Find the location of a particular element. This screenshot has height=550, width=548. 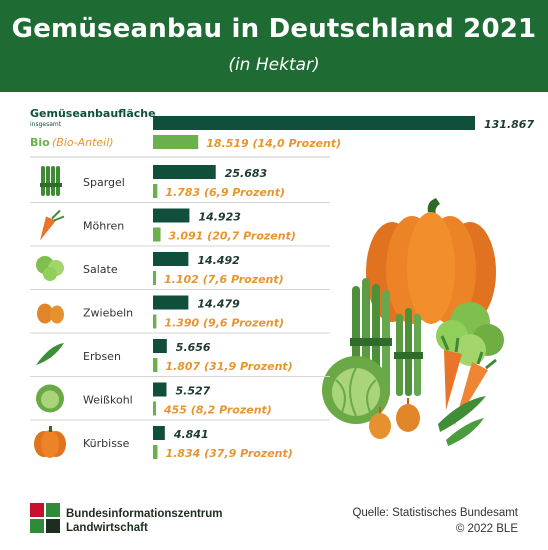

bar-bio-Möhren is located at coordinates (157, 234).